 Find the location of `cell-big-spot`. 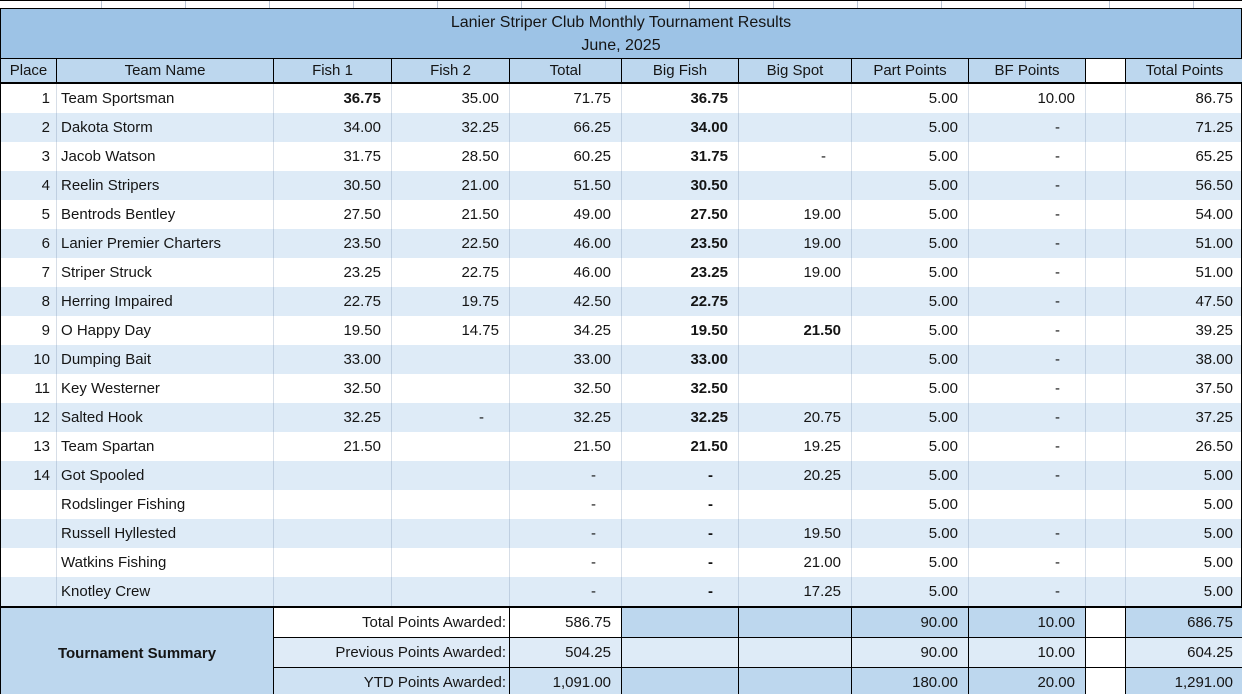

cell-big-spot is located at coordinates (795, 388).